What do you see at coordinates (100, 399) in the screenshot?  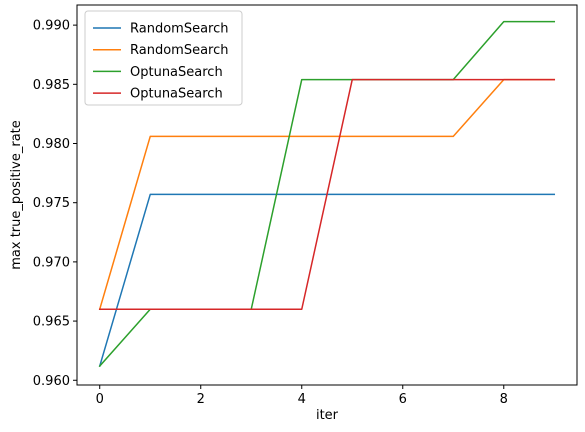 I see `x-tick-label: 0` at bounding box center [100, 399].